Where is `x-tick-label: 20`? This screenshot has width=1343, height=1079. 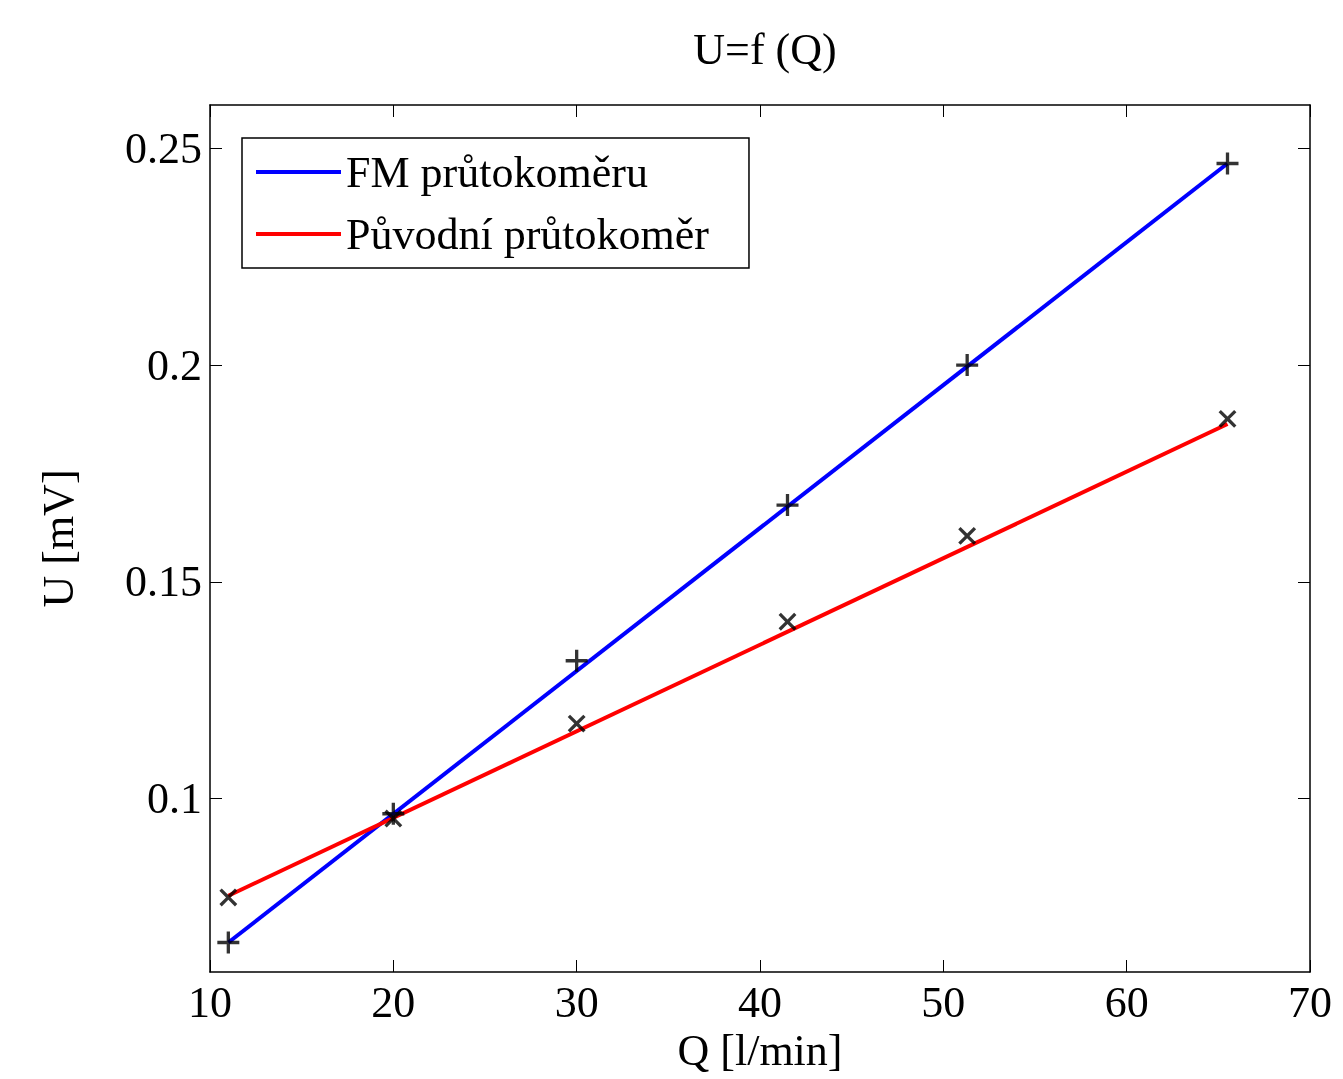 x-tick-label: 20 is located at coordinates (393, 1002).